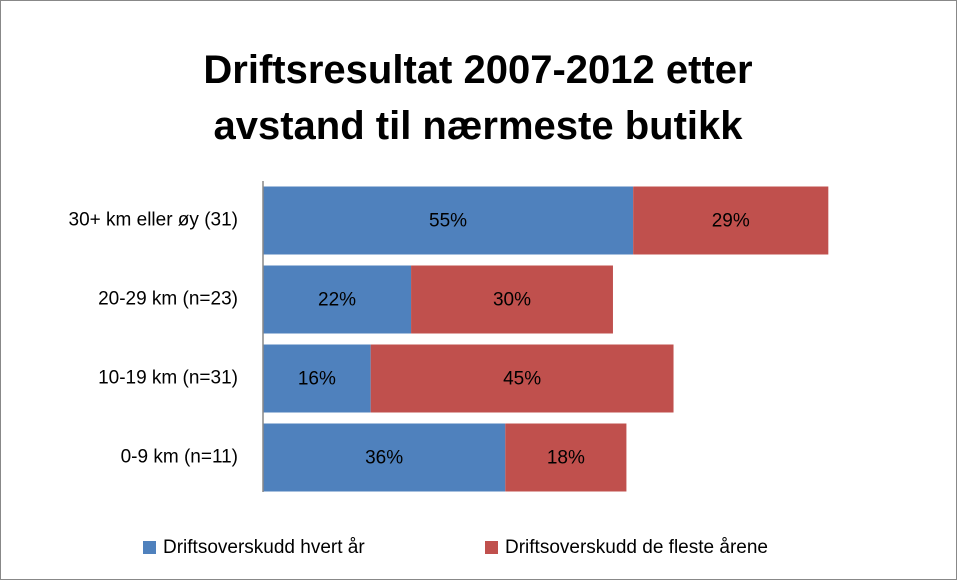 The width and height of the screenshot is (957, 580). I want to click on data-label: 55%, so click(448, 221).